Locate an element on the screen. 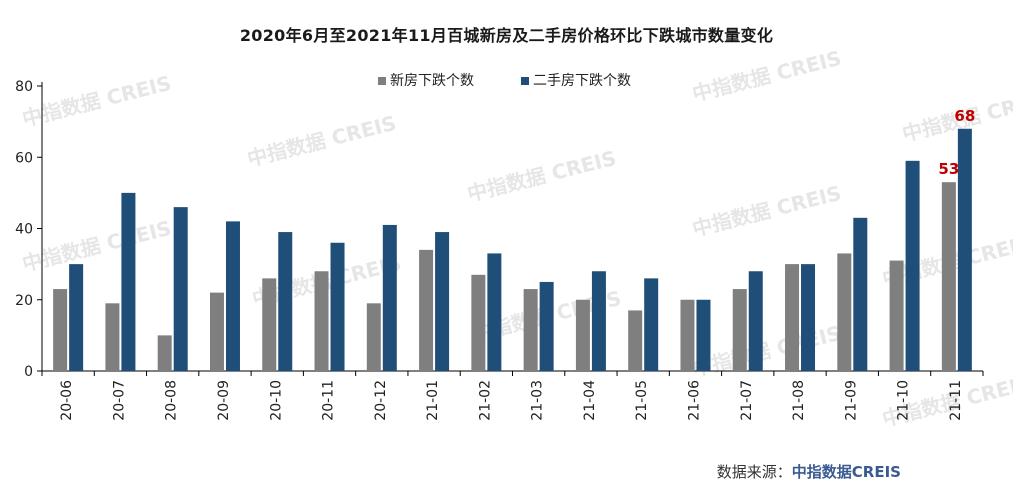 Image resolution: width=1013 pixels, height=501 pixels. x-tick-label: 21-08 is located at coordinates (799, 400).